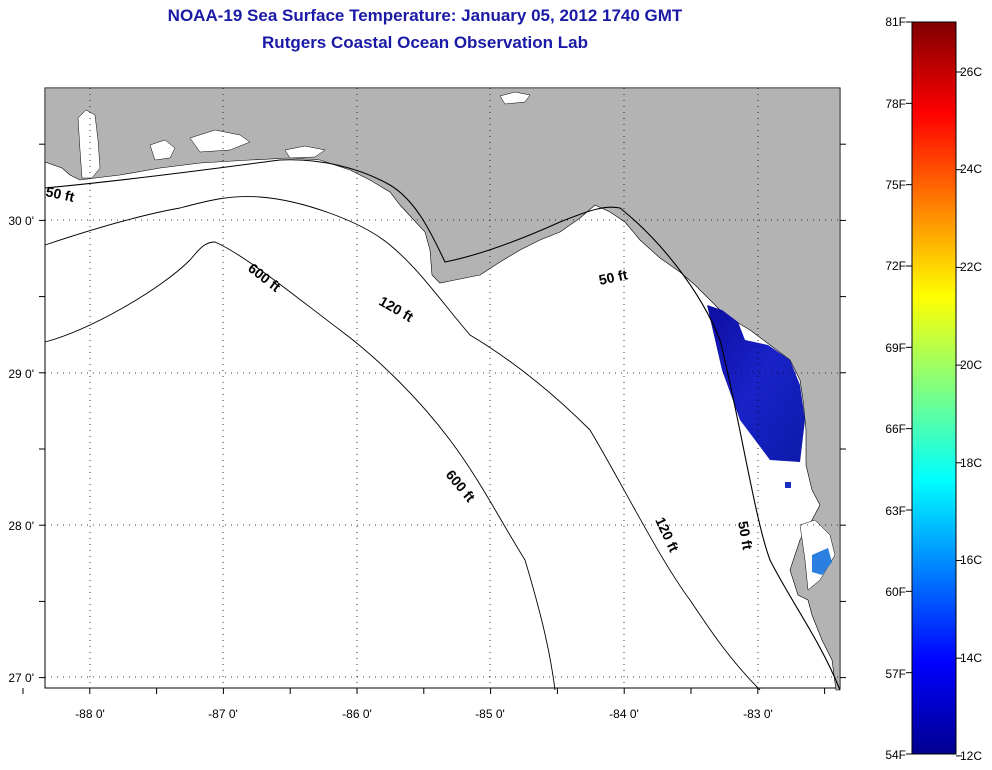  I want to click on colorbar-f-label: 54F, so click(895, 755).